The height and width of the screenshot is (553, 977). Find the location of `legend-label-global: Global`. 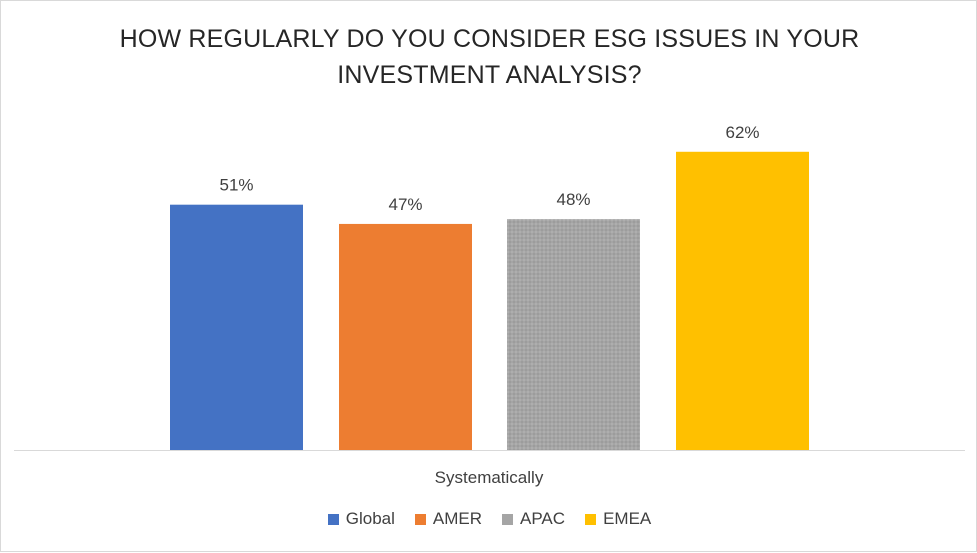

legend-label-global: Global is located at coordinates (370, 518).